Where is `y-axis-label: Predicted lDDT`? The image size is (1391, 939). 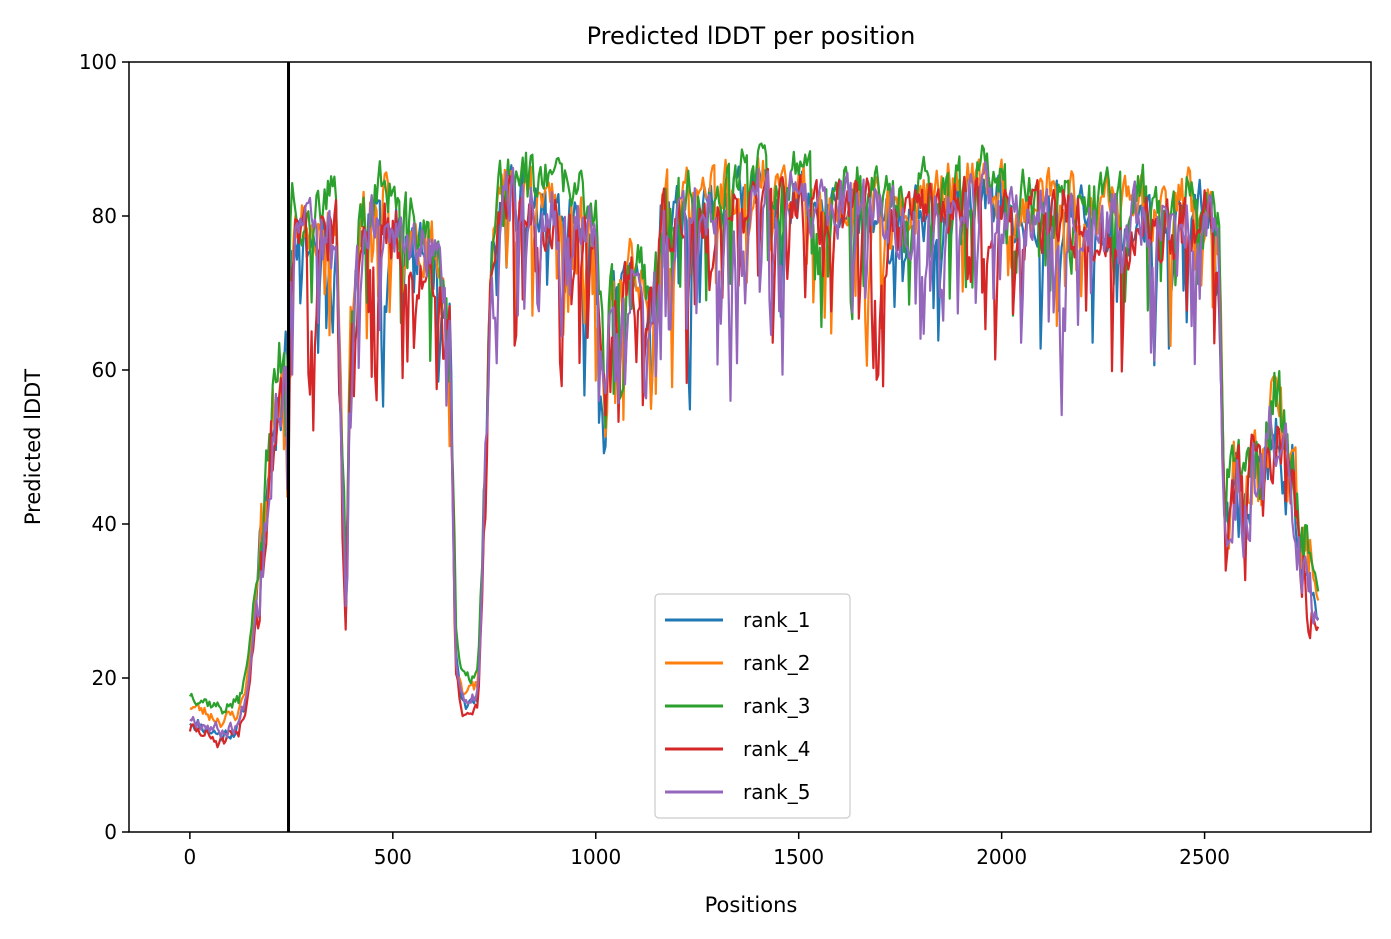
y-axis-label: Predicted lDDT is located at coordinates (33, 447).